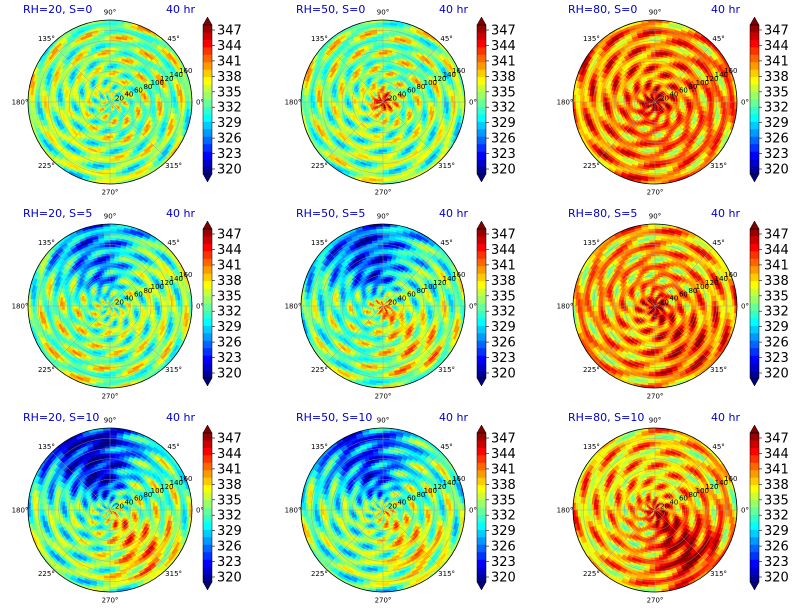  What do you see at coordinates (180, 9) in the screenshot?
I see `panel-time-label: 40 hr` at bounding box center [180, 9].